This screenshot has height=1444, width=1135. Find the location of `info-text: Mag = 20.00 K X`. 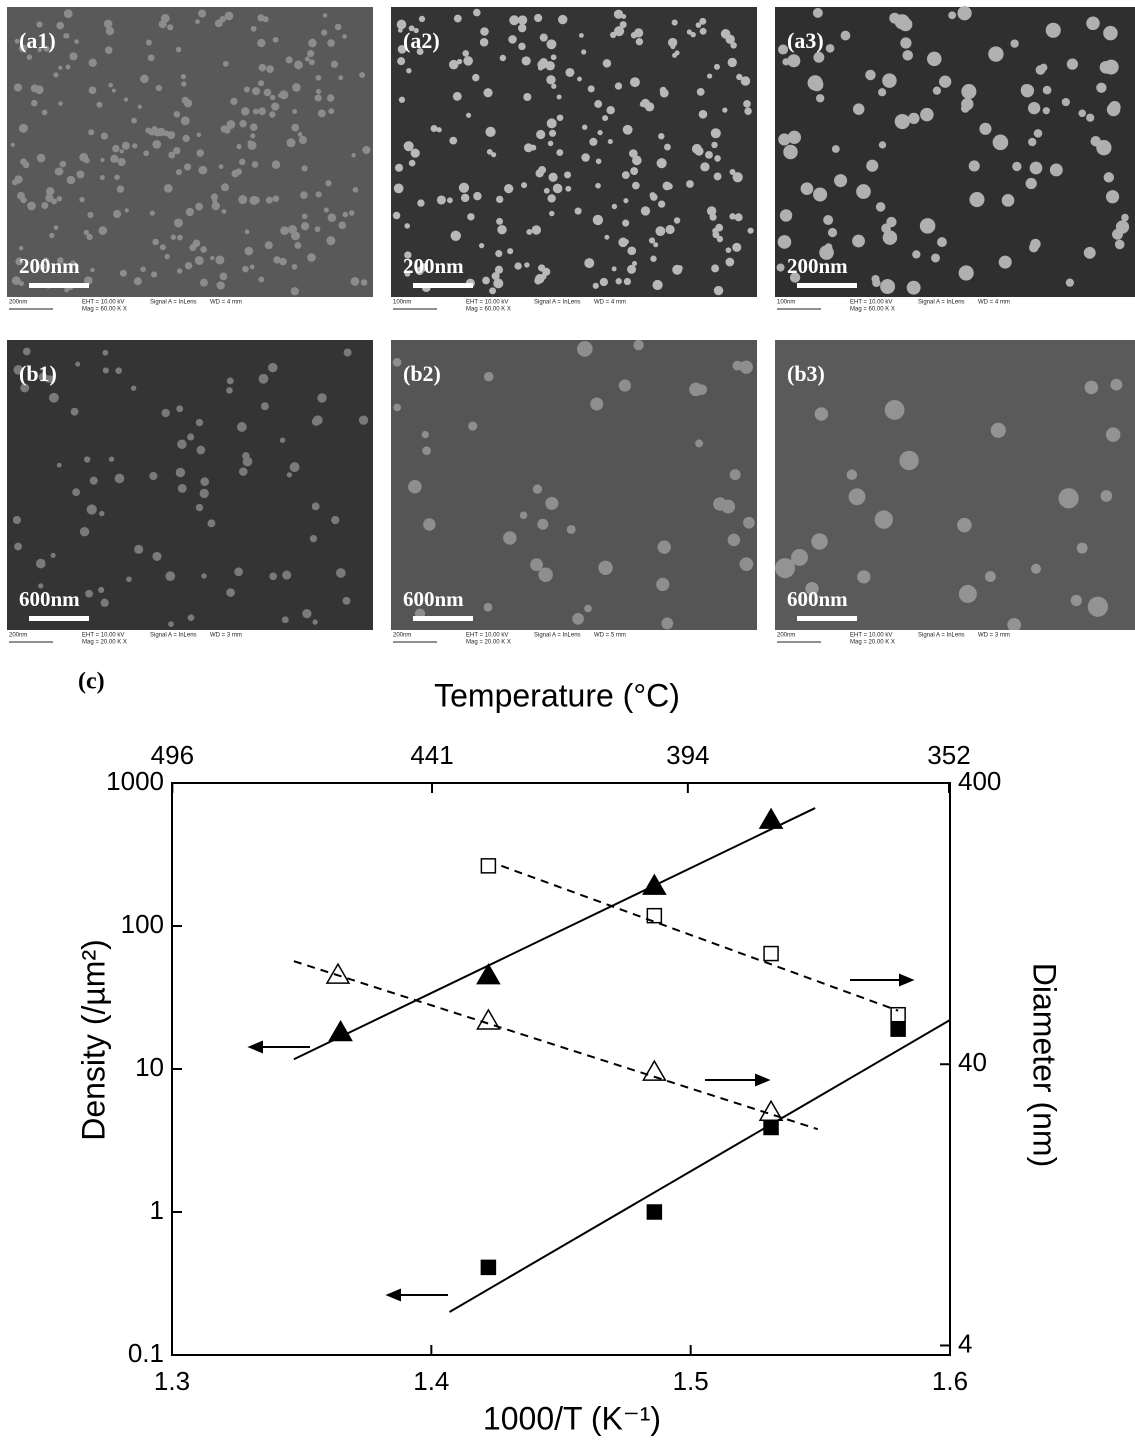

info-text: Mag = 20.00 K X is located at coordinates (488, 643).